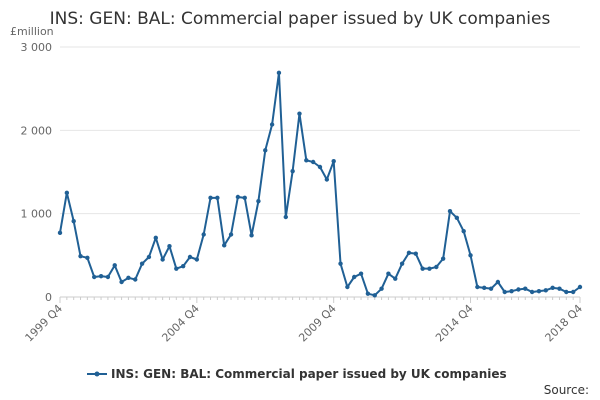 Image resolution: width=600 pixels, height=400 pixels. Describe the element at coordinates (37, 172) in the screenshot. I see `y-axis-tick-labels: 0 1 000 2 000 3 000` at that location.